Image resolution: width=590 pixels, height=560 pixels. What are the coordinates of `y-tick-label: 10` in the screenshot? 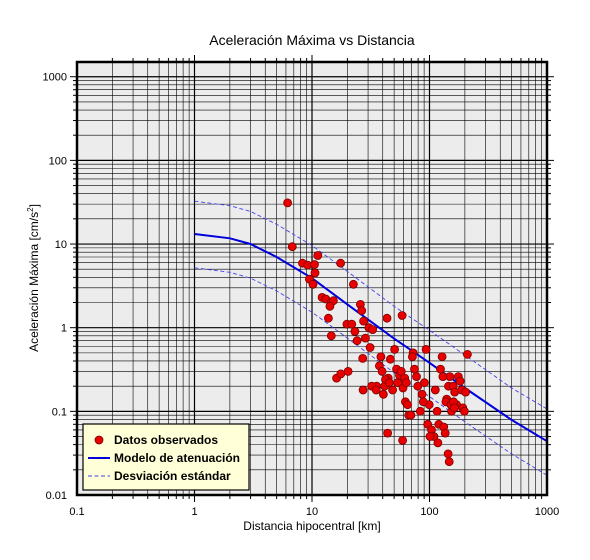 It's located at (61, 245).